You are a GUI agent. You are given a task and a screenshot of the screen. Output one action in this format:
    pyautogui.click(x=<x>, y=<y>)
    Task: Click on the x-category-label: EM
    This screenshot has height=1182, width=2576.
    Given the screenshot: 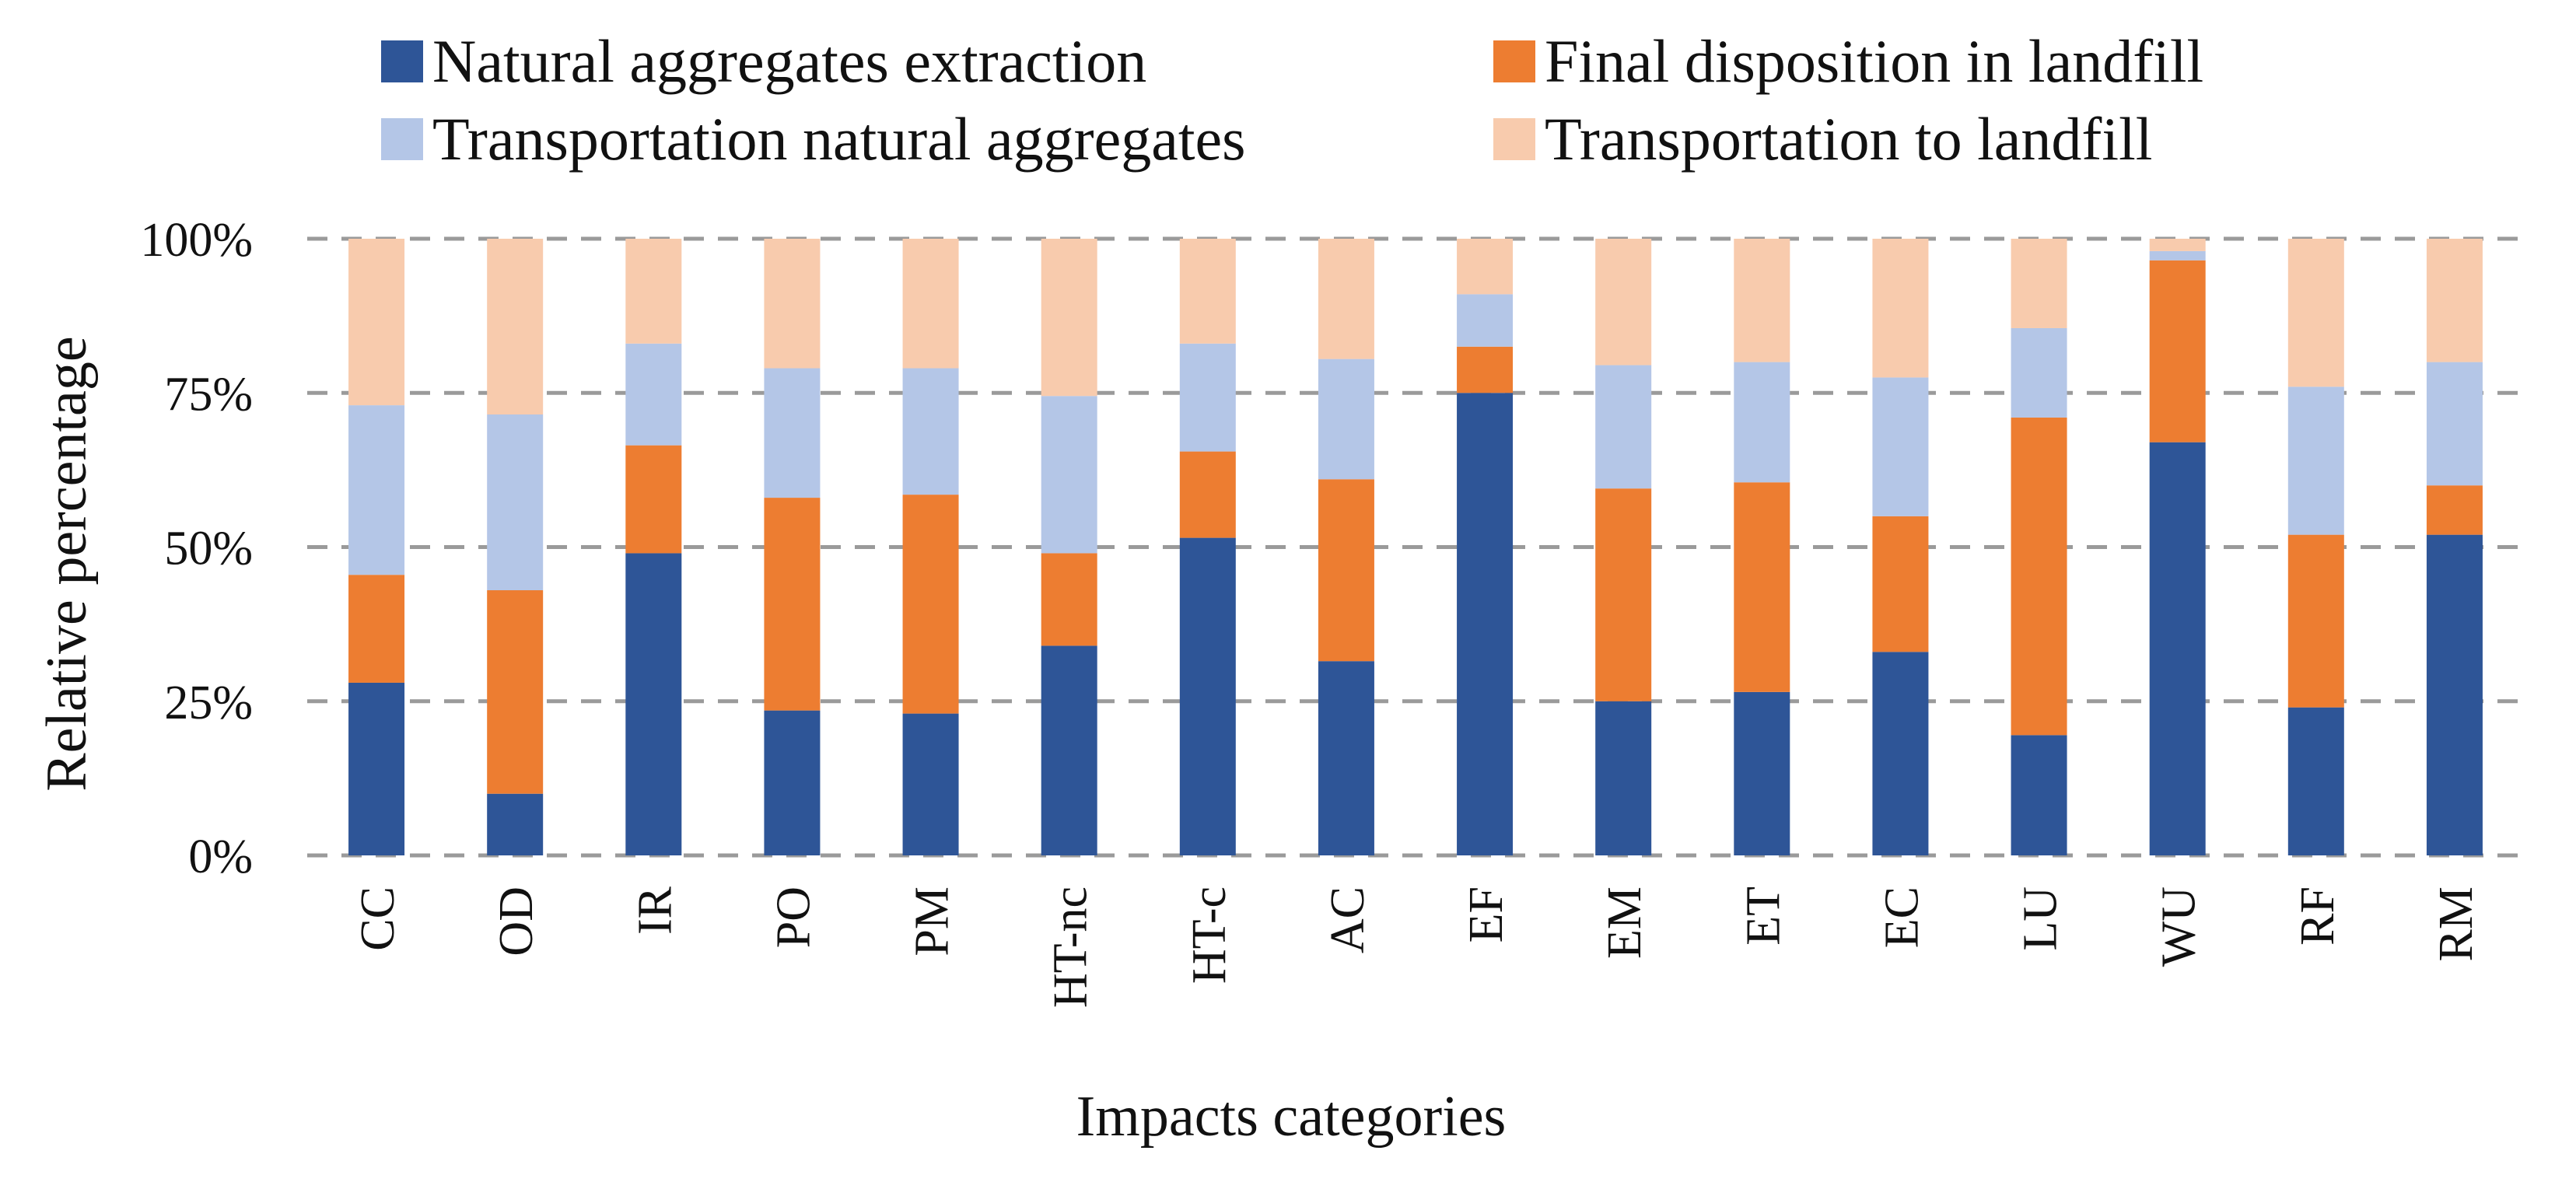 What is the action you would take?
    pyautogui.click(x=1625, y=922)
    